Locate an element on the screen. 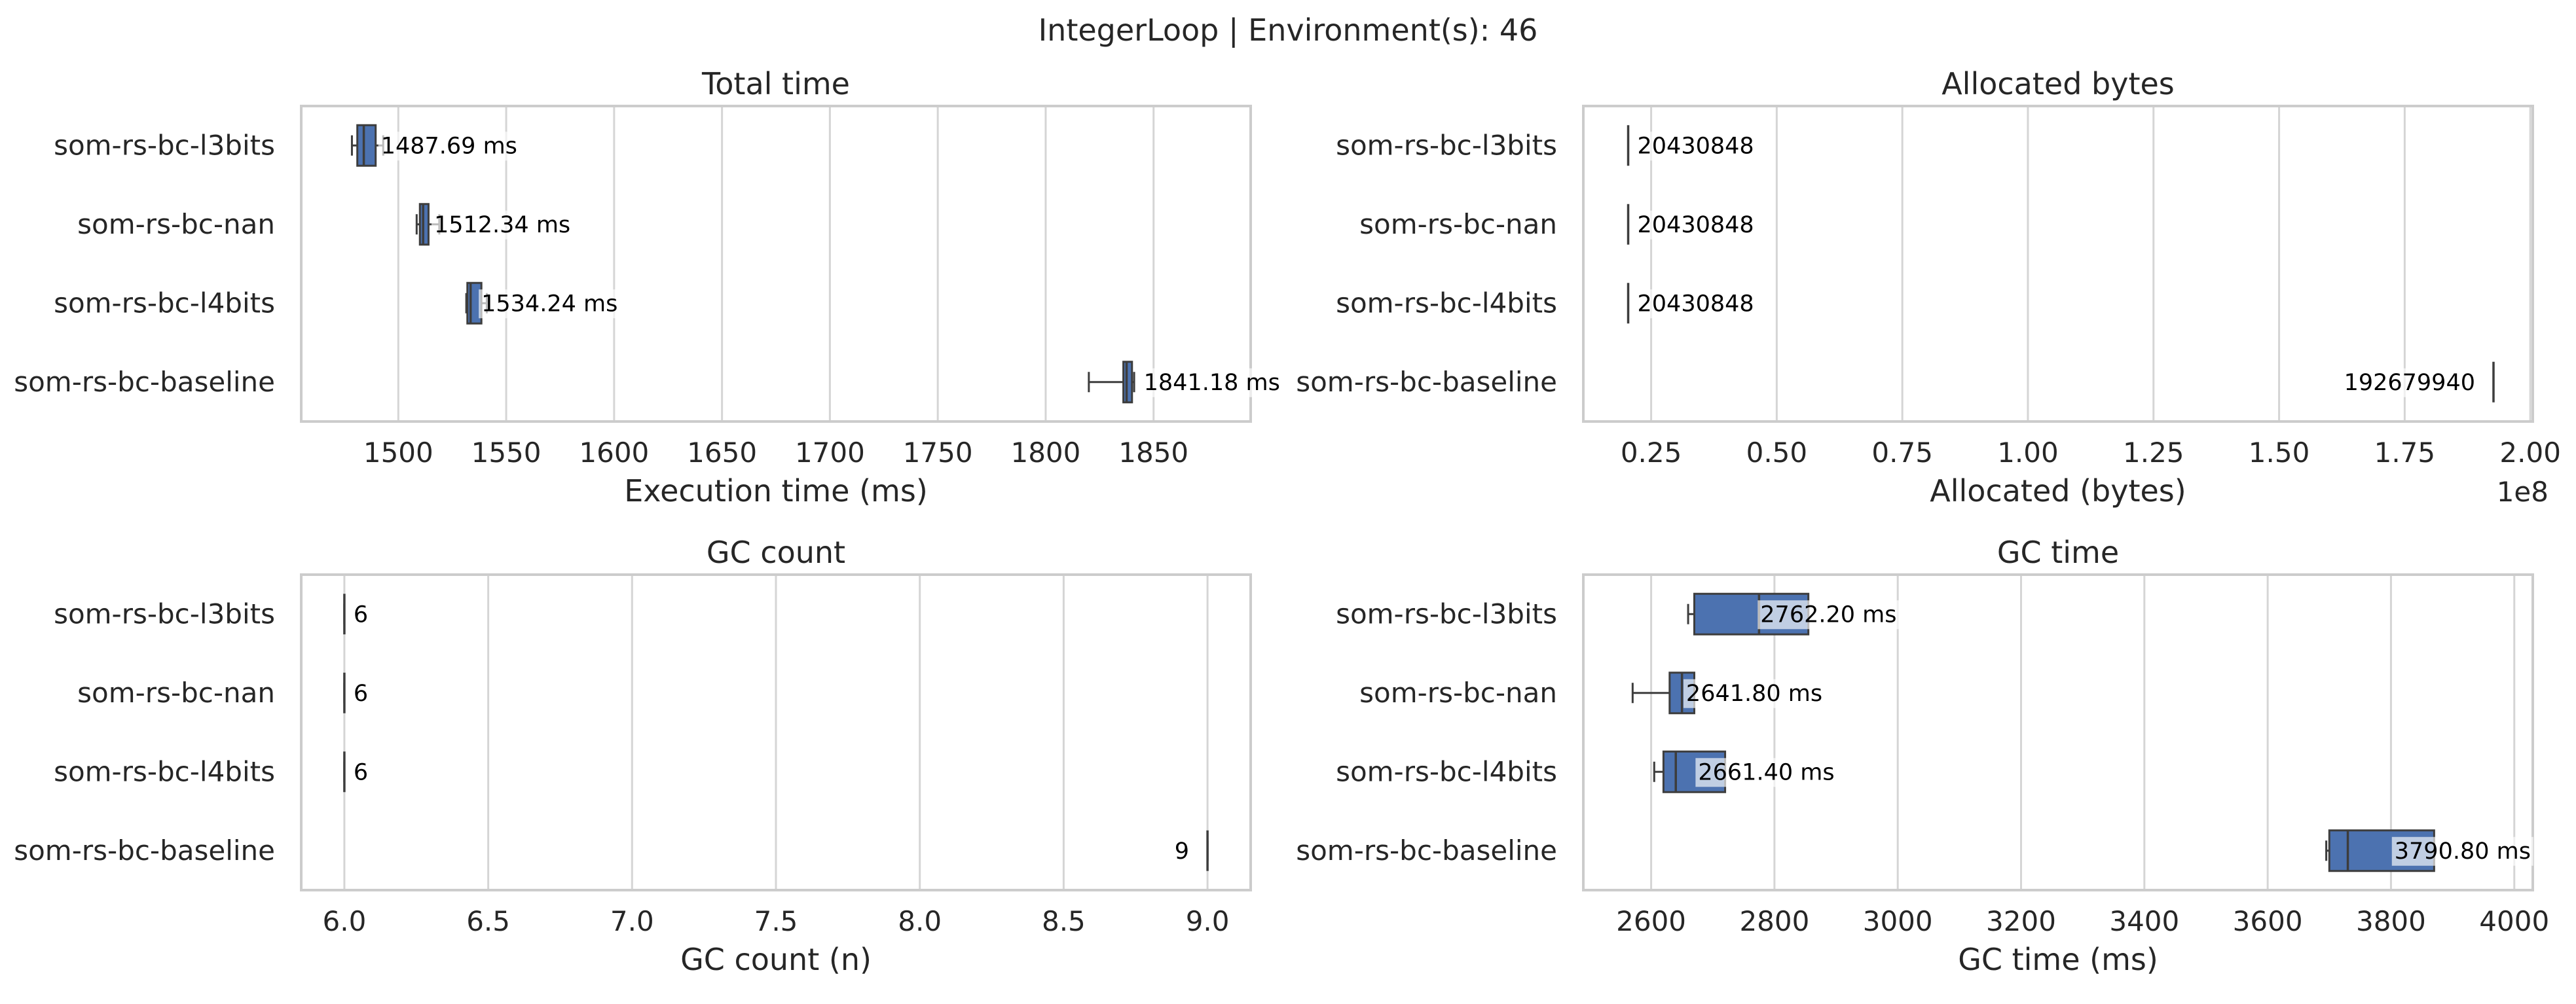  data-label-text: 2661.40 ms is located at coordinates (1766, 772).